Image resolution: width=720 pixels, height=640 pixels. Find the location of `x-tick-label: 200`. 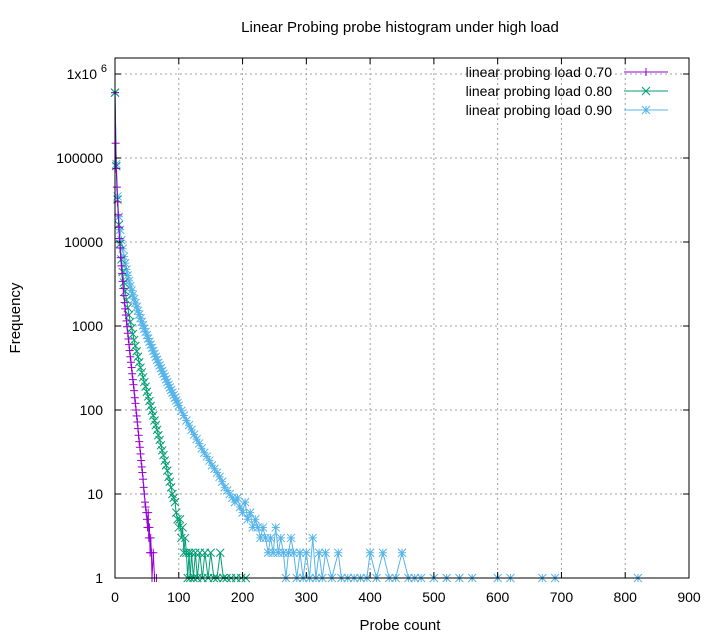

x-tick-label: 200 is located at coordinates (243, 597).